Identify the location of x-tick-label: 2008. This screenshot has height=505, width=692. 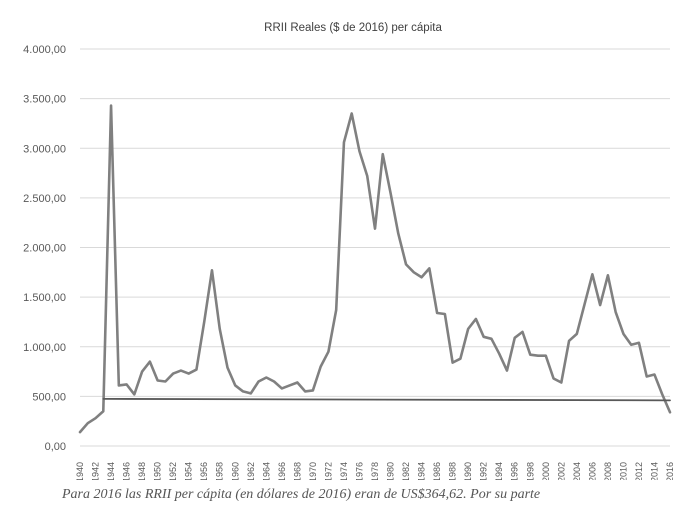
(608, 471).